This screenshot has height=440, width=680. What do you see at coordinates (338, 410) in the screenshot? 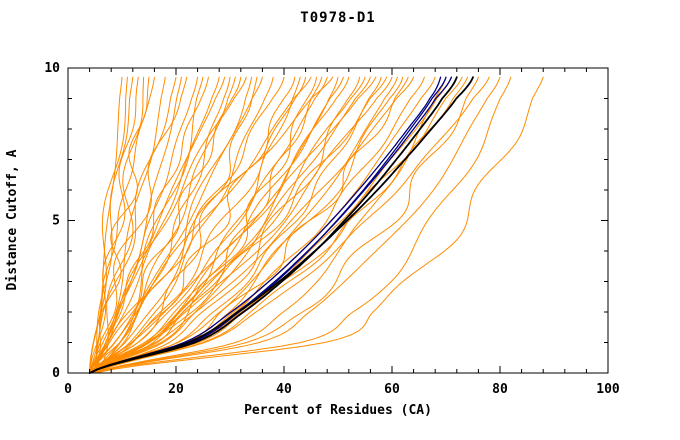
I see `x-axis-label: Percent of Residues (CA)` at bounding box center [338, 410].